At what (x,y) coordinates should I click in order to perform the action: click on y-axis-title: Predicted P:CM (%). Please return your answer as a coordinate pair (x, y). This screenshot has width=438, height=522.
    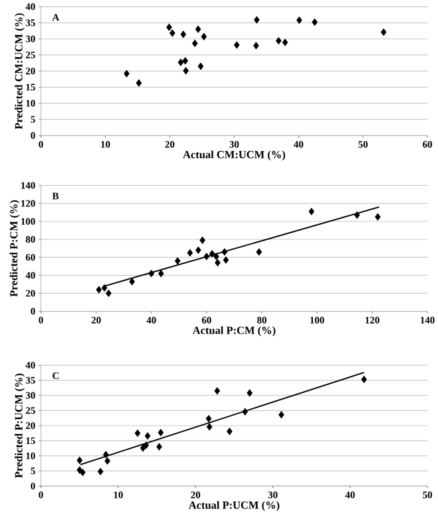
    Looking at the image, I should click on (15, 248).